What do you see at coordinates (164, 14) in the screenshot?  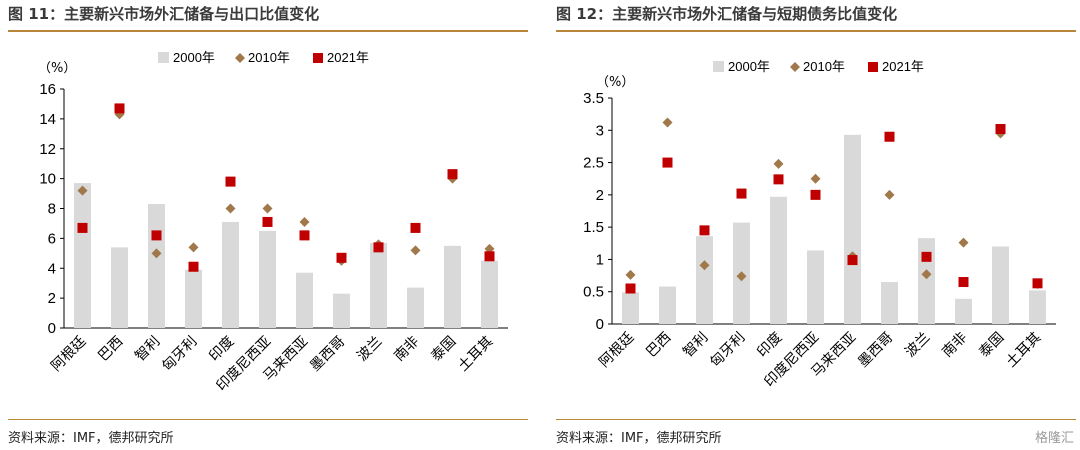 I see `chart-title: 图 11：主要新兴市场外汇储备与出口比值变化` at bounding box center [164, 14].